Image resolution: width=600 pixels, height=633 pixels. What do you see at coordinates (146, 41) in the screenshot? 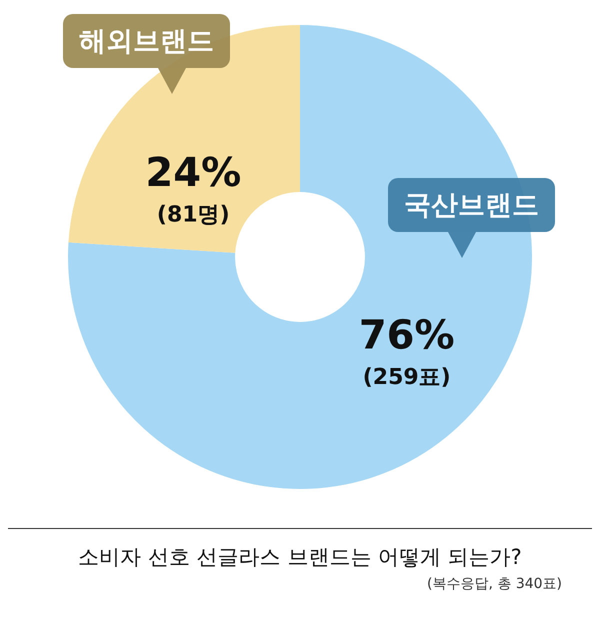
I see `slice-label: 해외브랜드` at bounding box center [146, 41].